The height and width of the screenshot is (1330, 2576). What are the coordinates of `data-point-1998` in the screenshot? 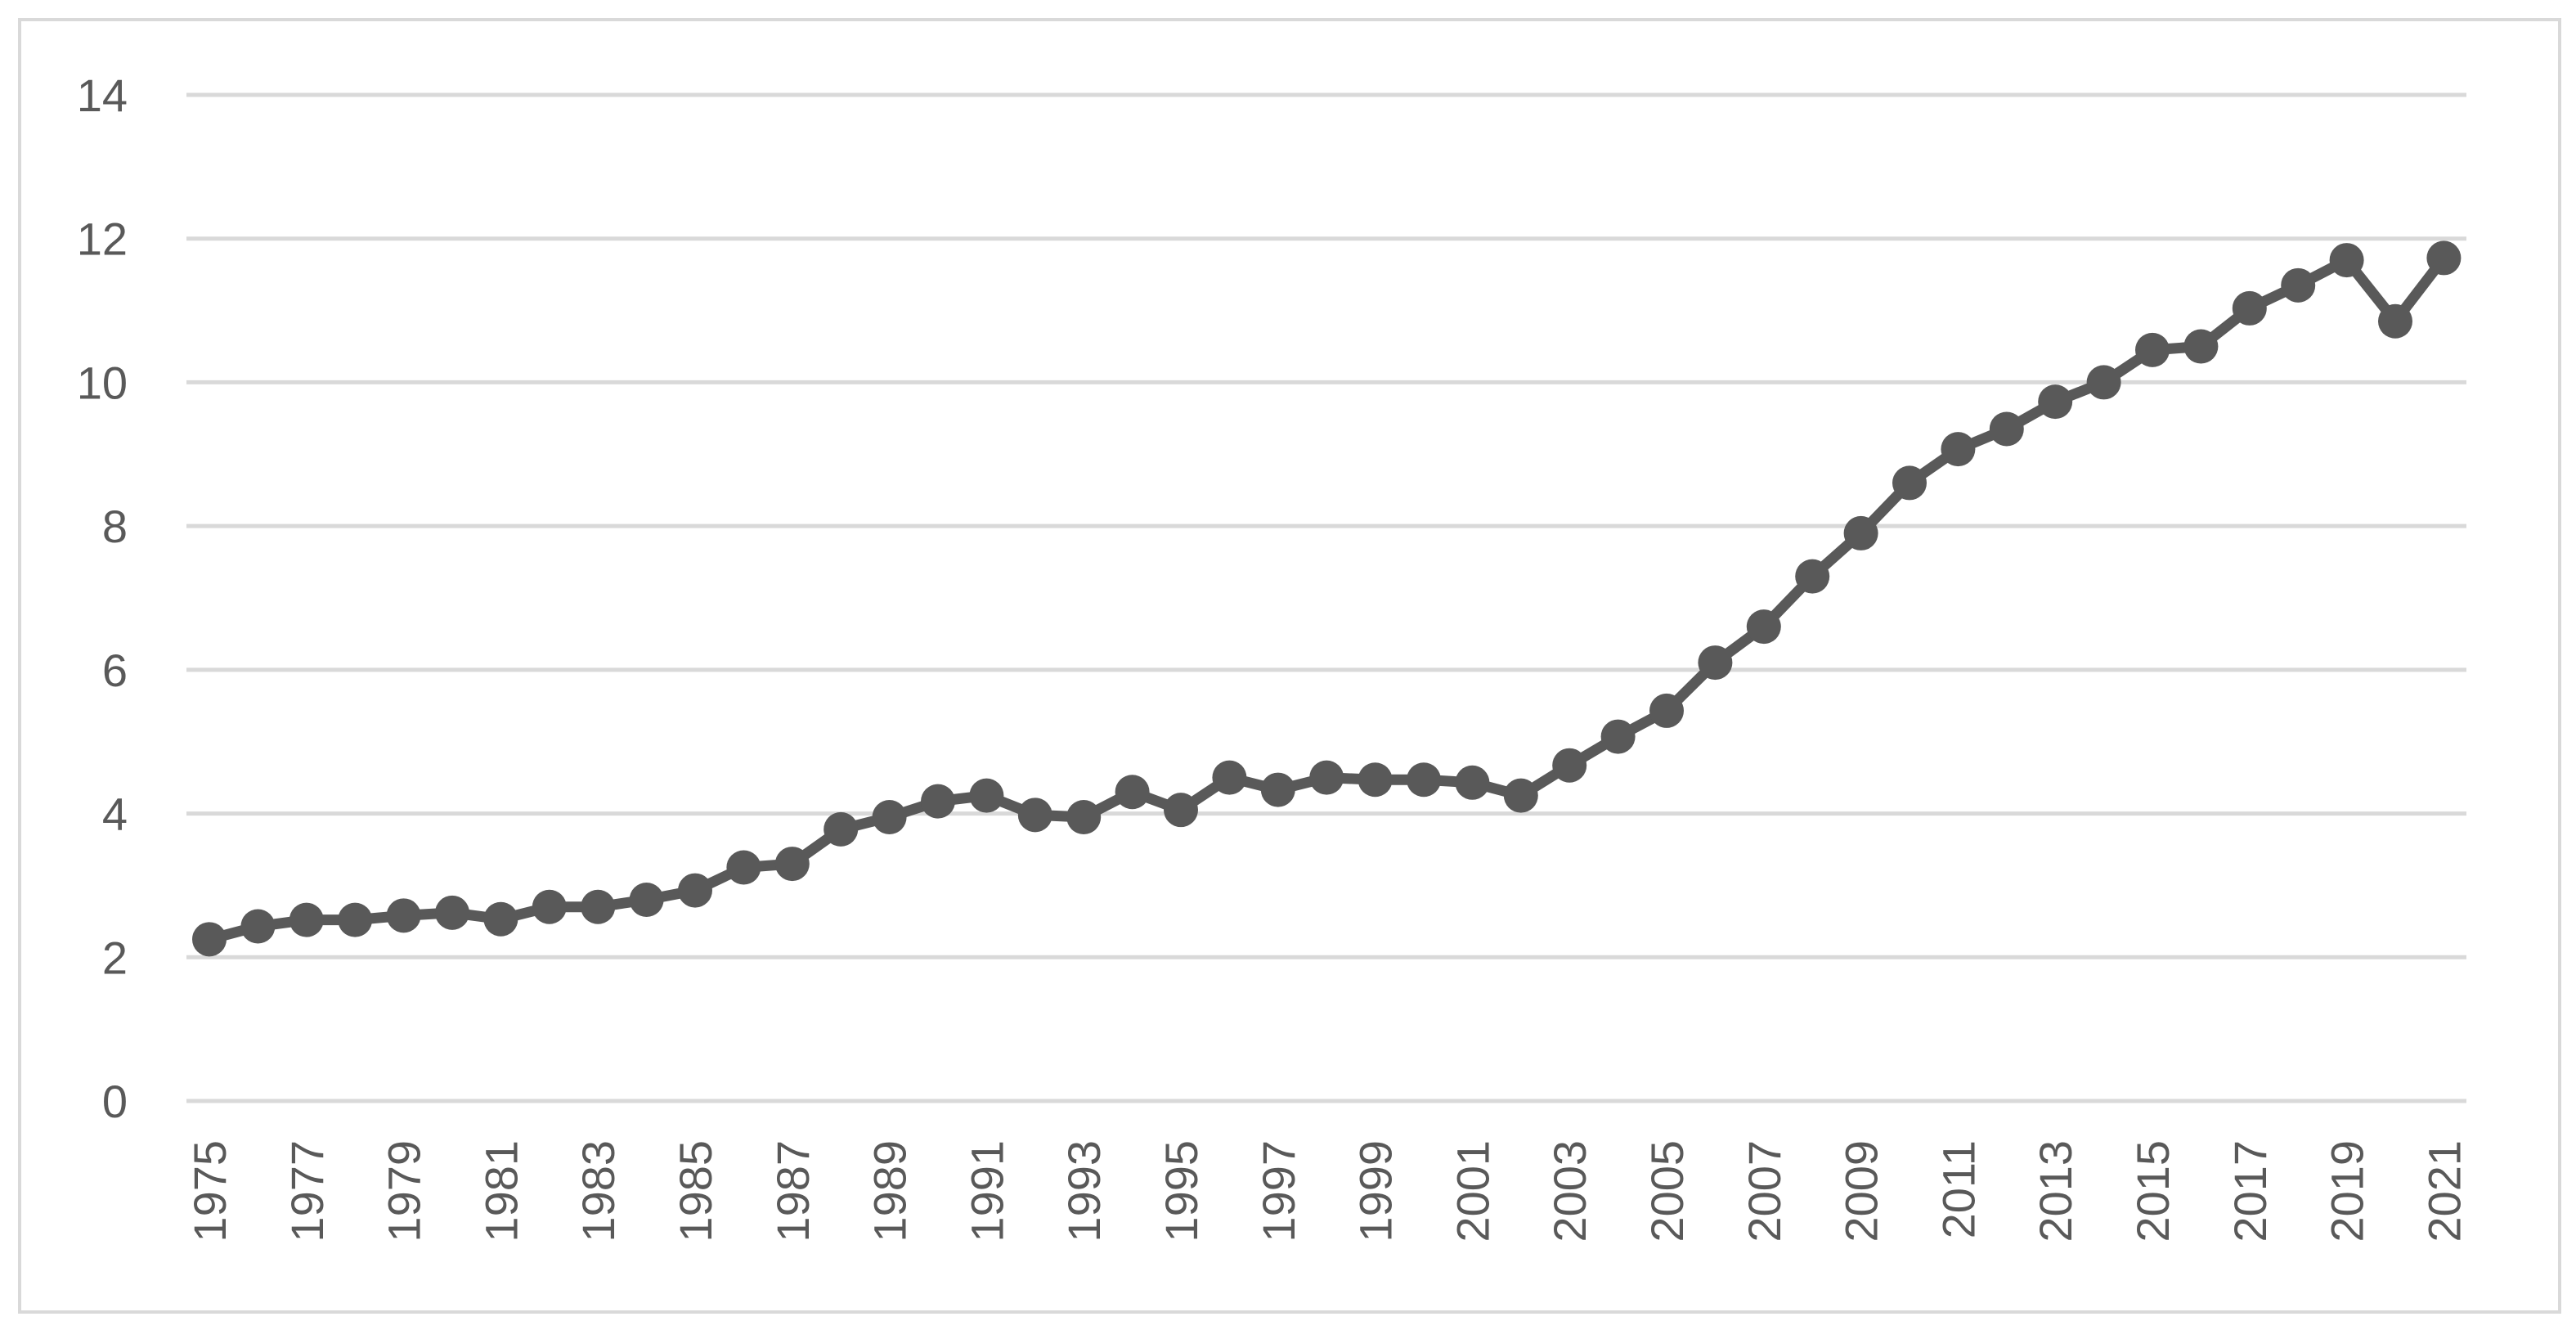 It's located at (1326, 777).